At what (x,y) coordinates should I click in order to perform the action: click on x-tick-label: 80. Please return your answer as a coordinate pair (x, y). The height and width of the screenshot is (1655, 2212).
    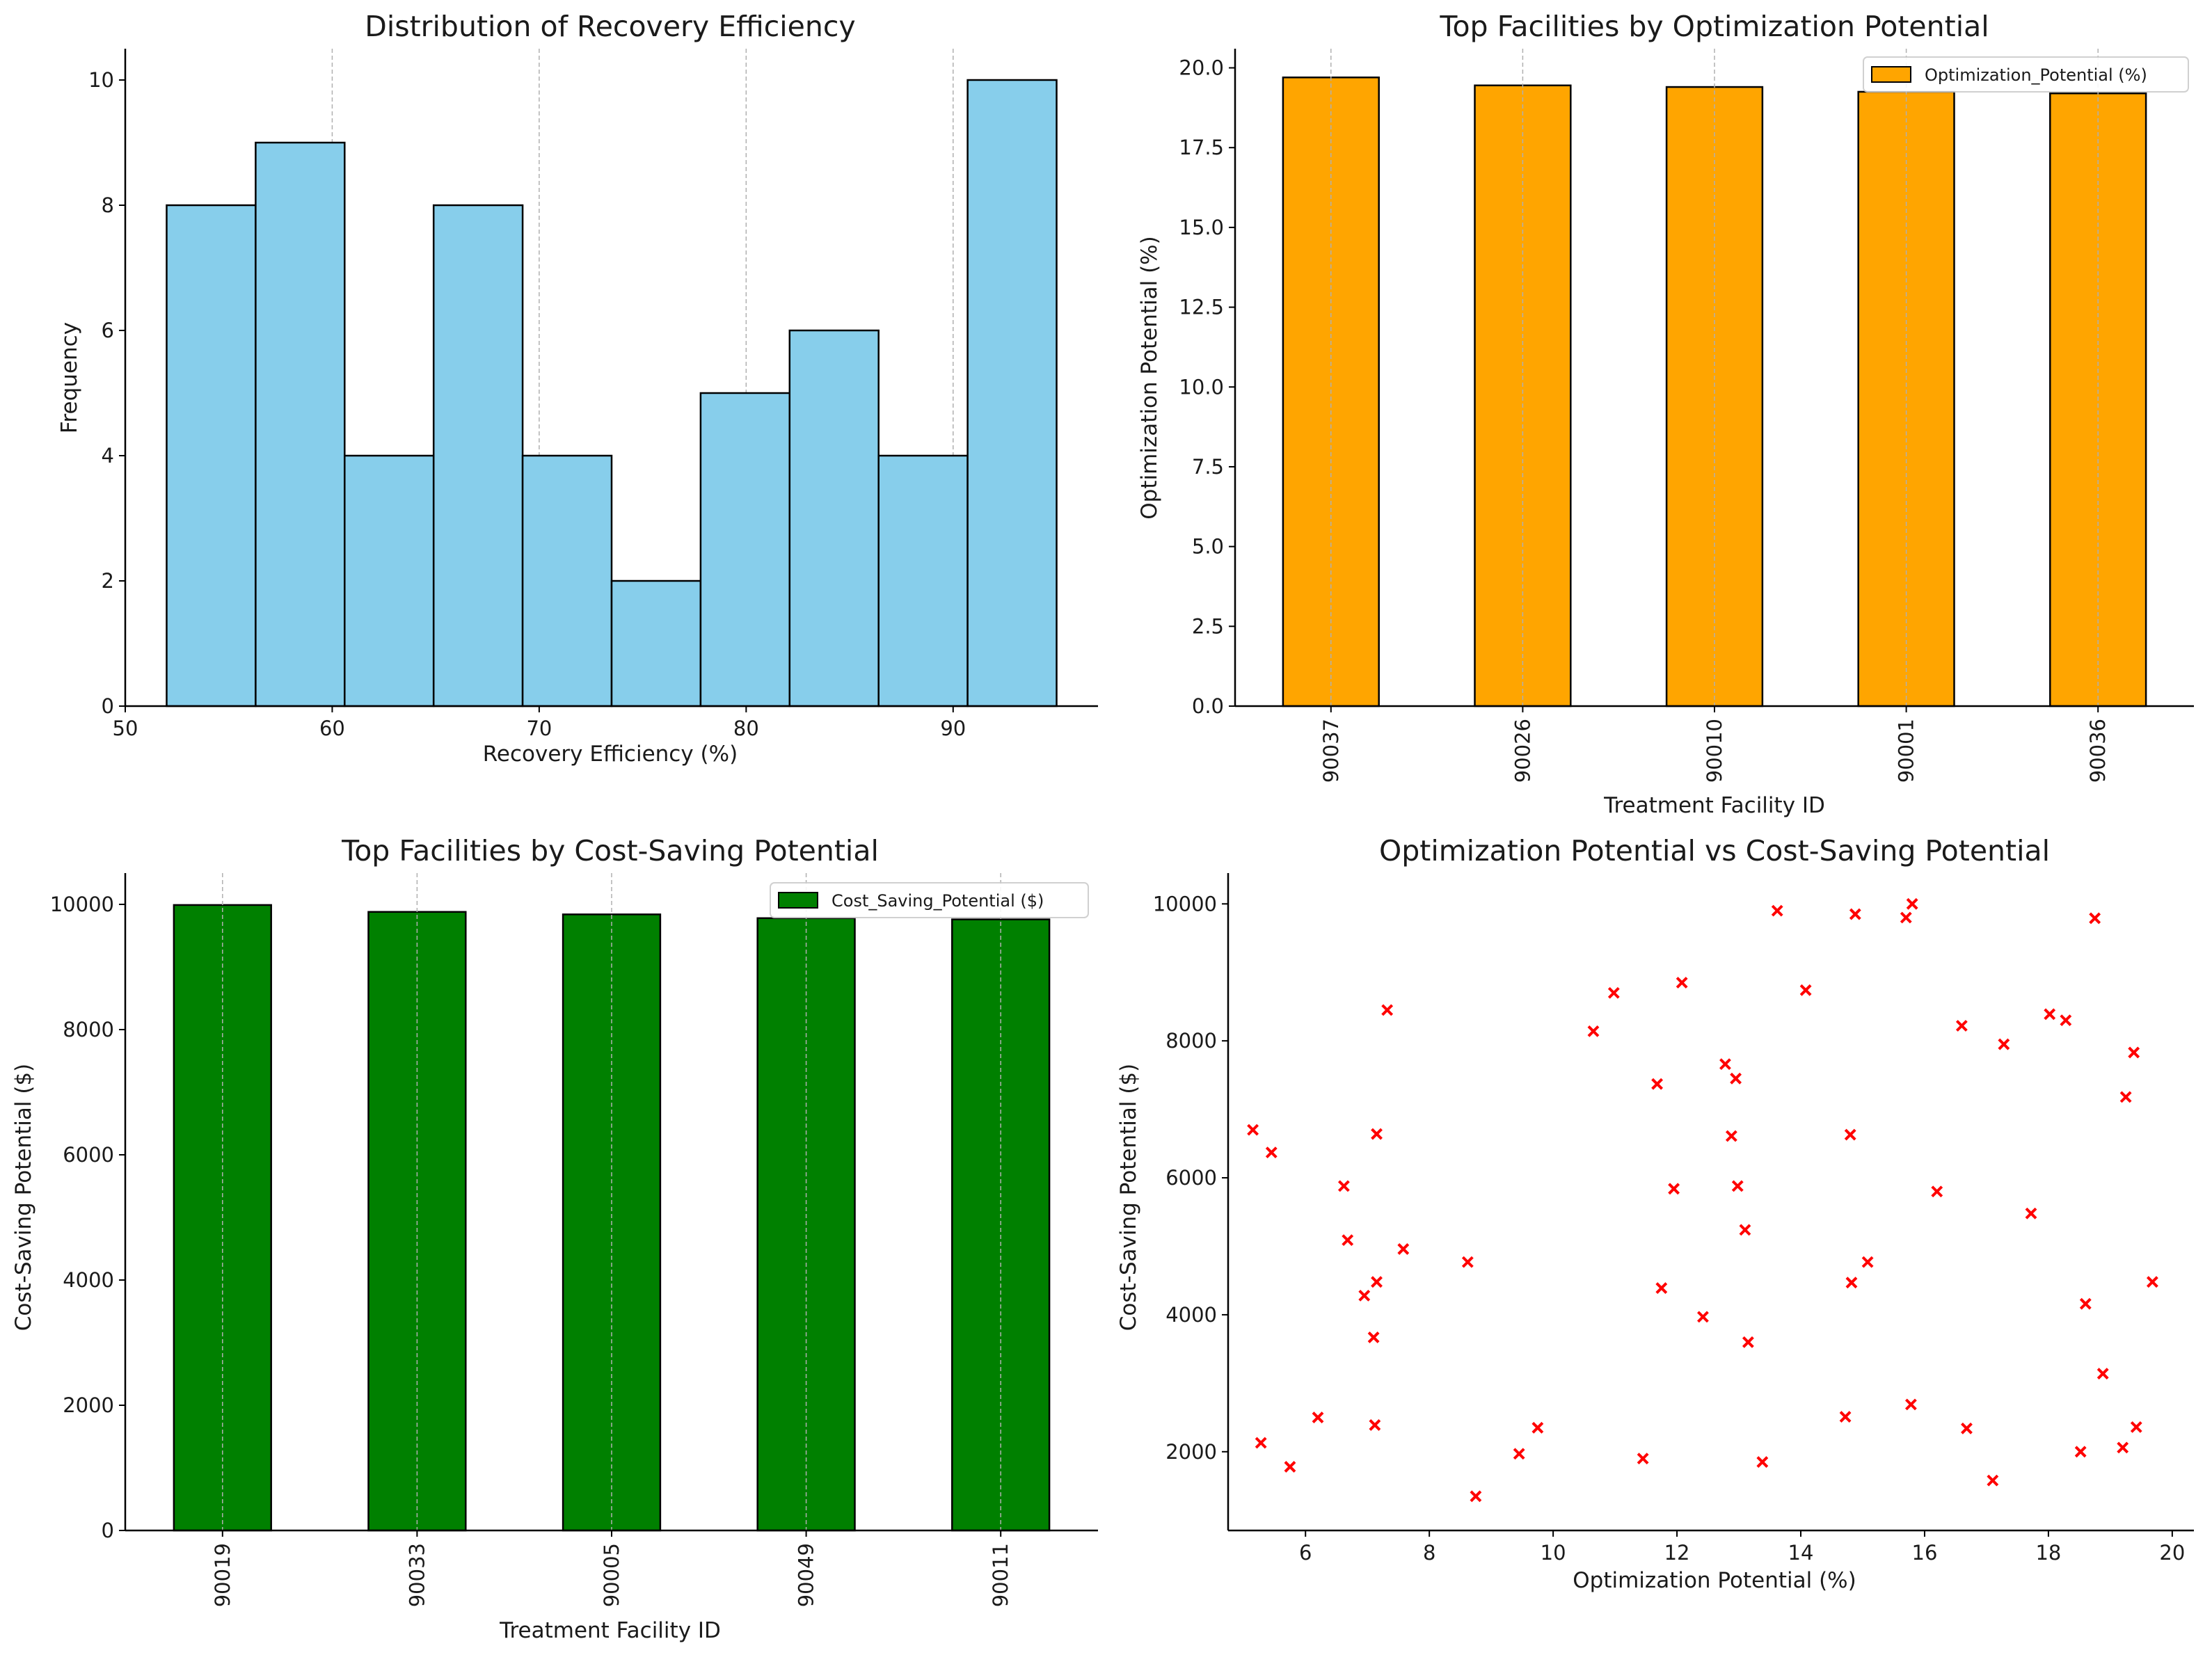
    Looking at the image, I should click on (746, 728).